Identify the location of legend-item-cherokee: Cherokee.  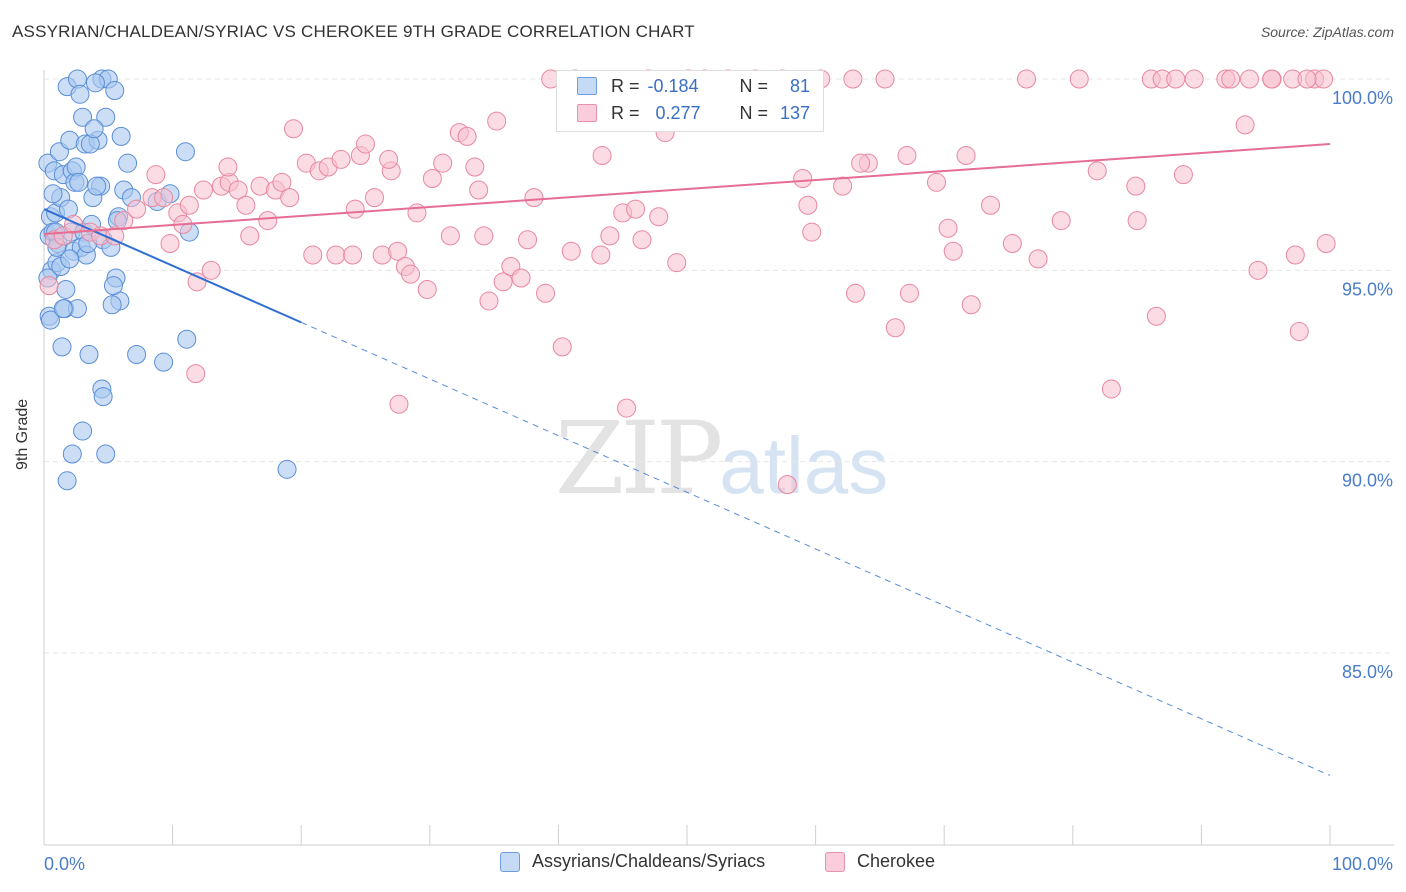
(880, 861).